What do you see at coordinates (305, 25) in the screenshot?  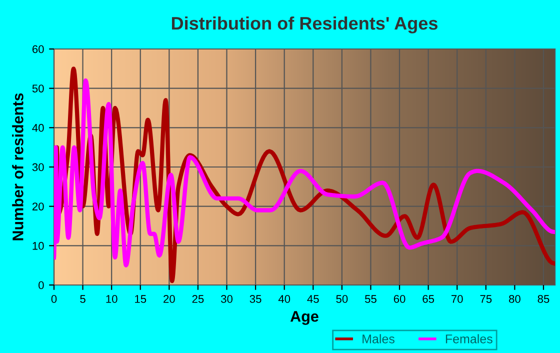 I see `chart-title: Distribution of Residents' Ages` at bounding box center [305, 25].